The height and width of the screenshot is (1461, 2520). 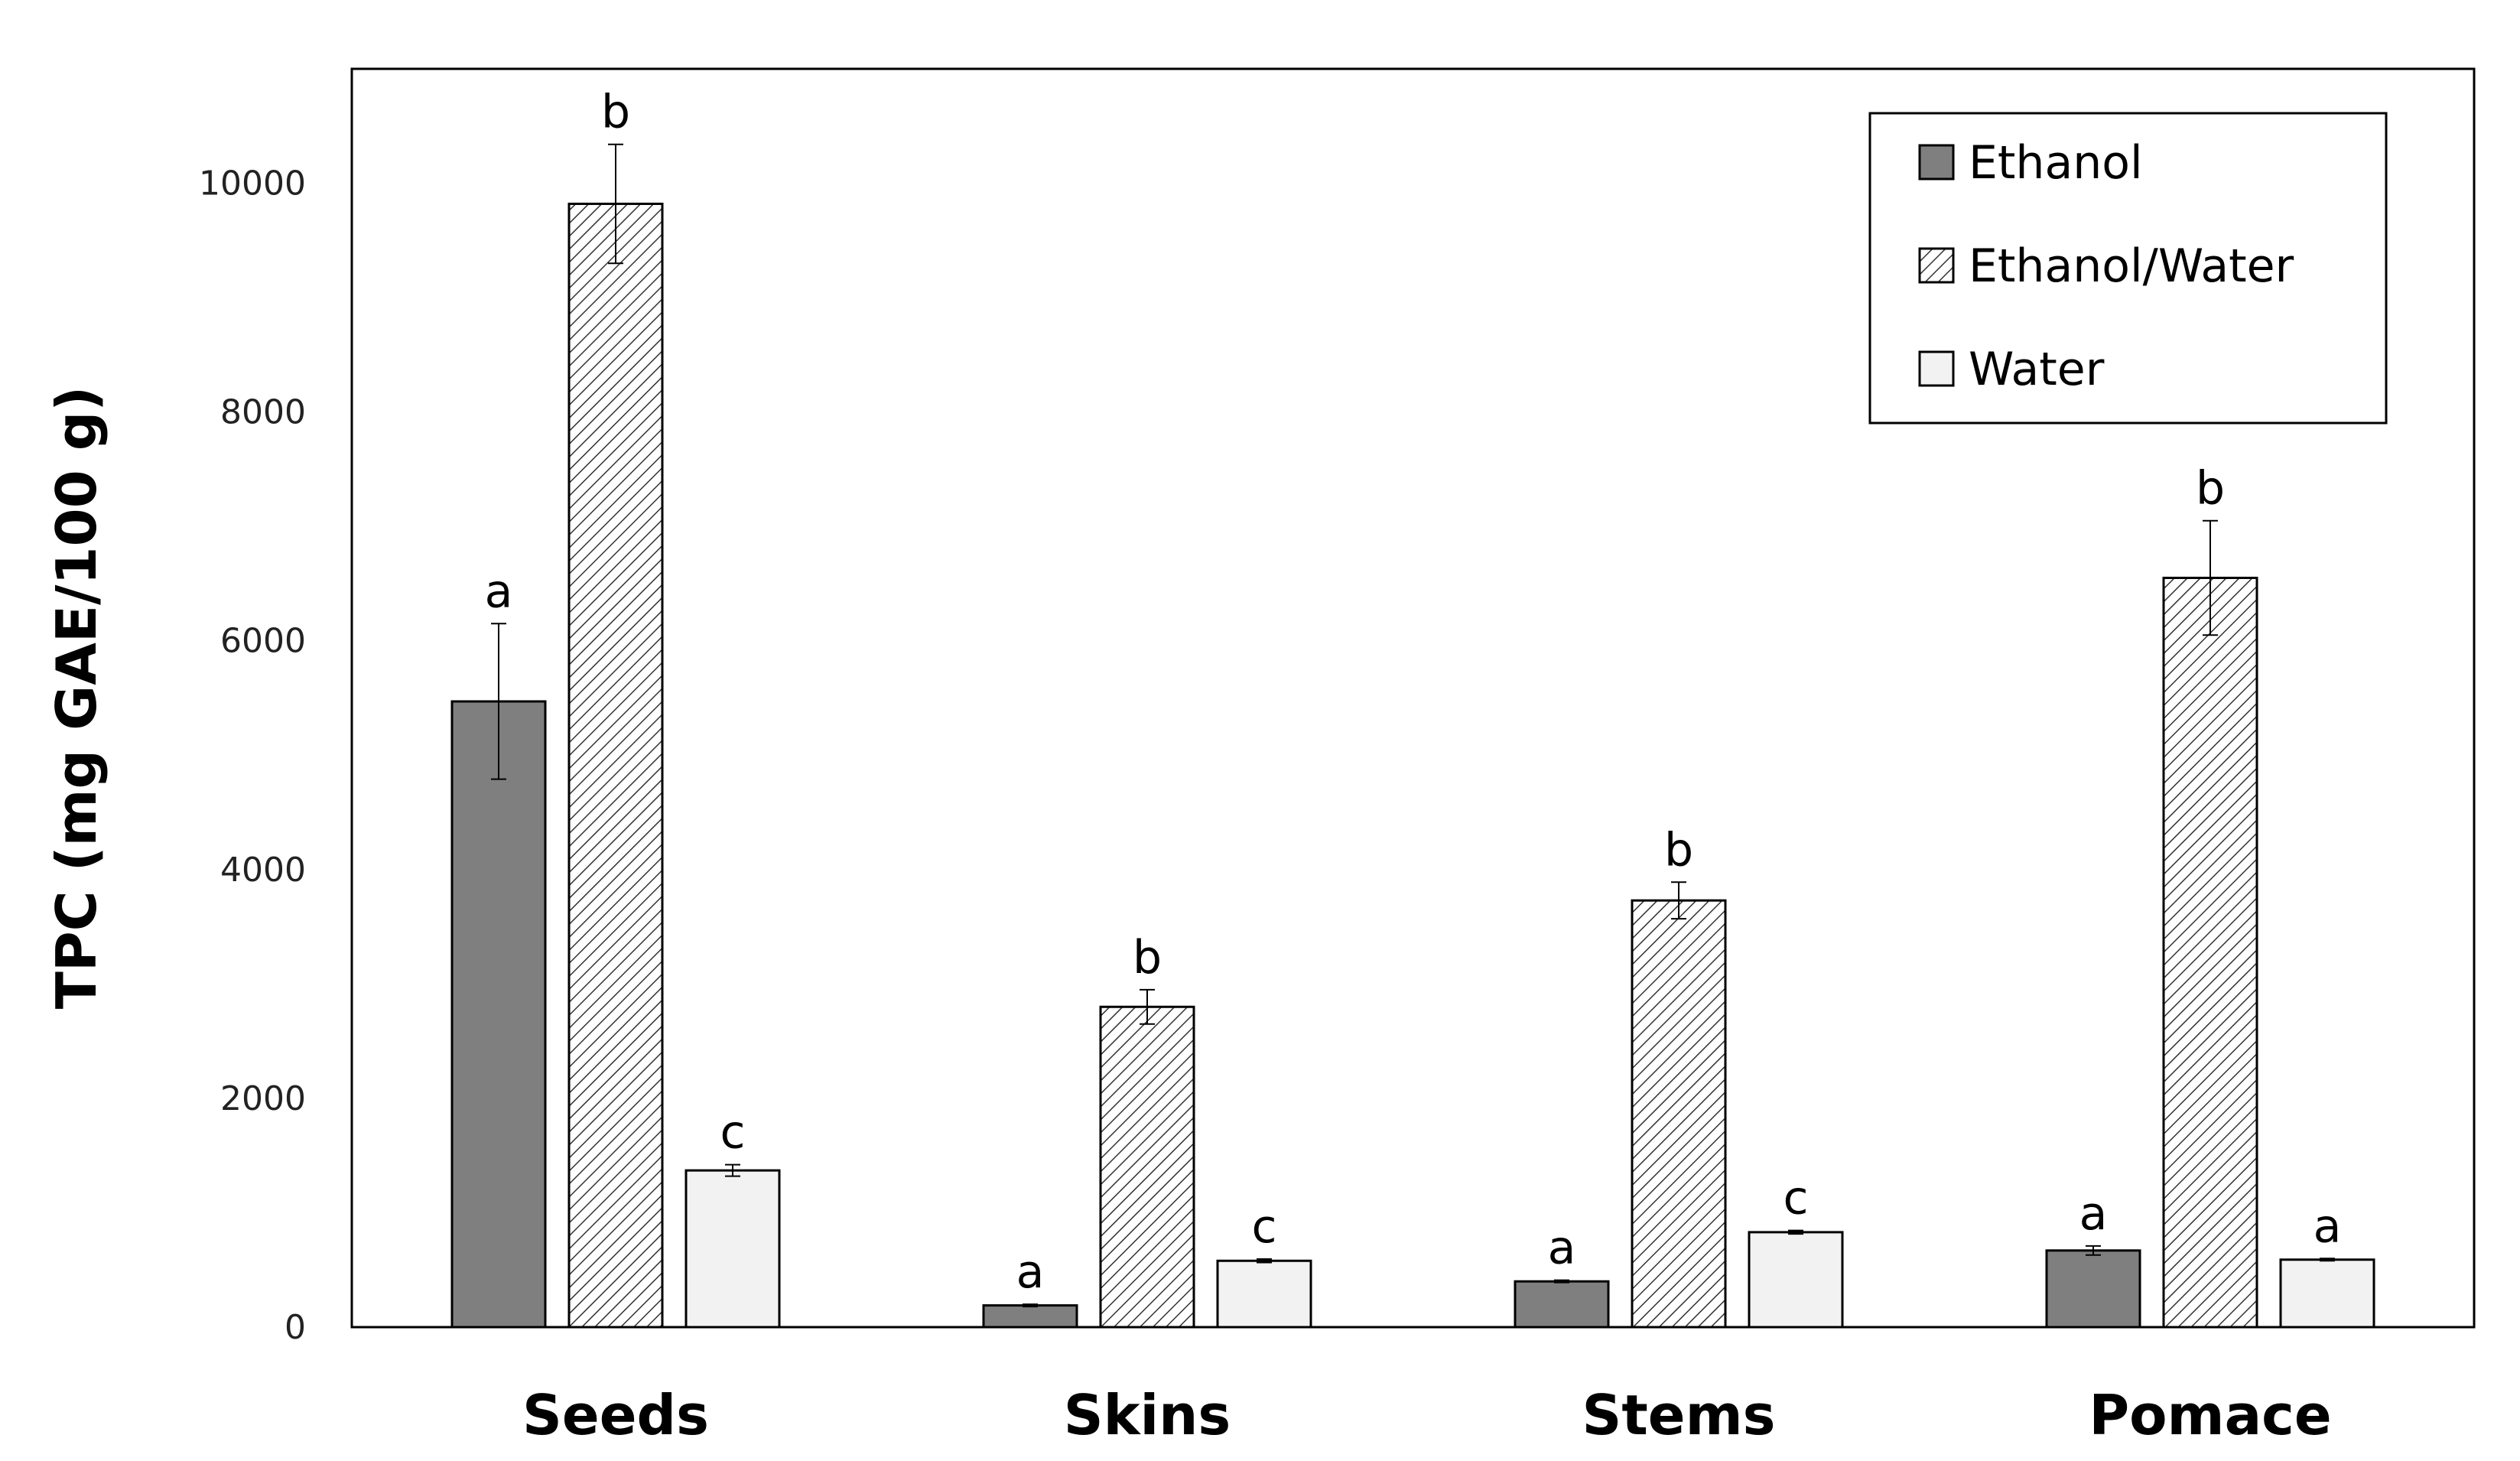 What do you see at coordinates (252, 755) in the screenshot?
I see `y-axis-ticks: 0 2000 4000 6000 8000 10000` at bounding box center [252, 755].